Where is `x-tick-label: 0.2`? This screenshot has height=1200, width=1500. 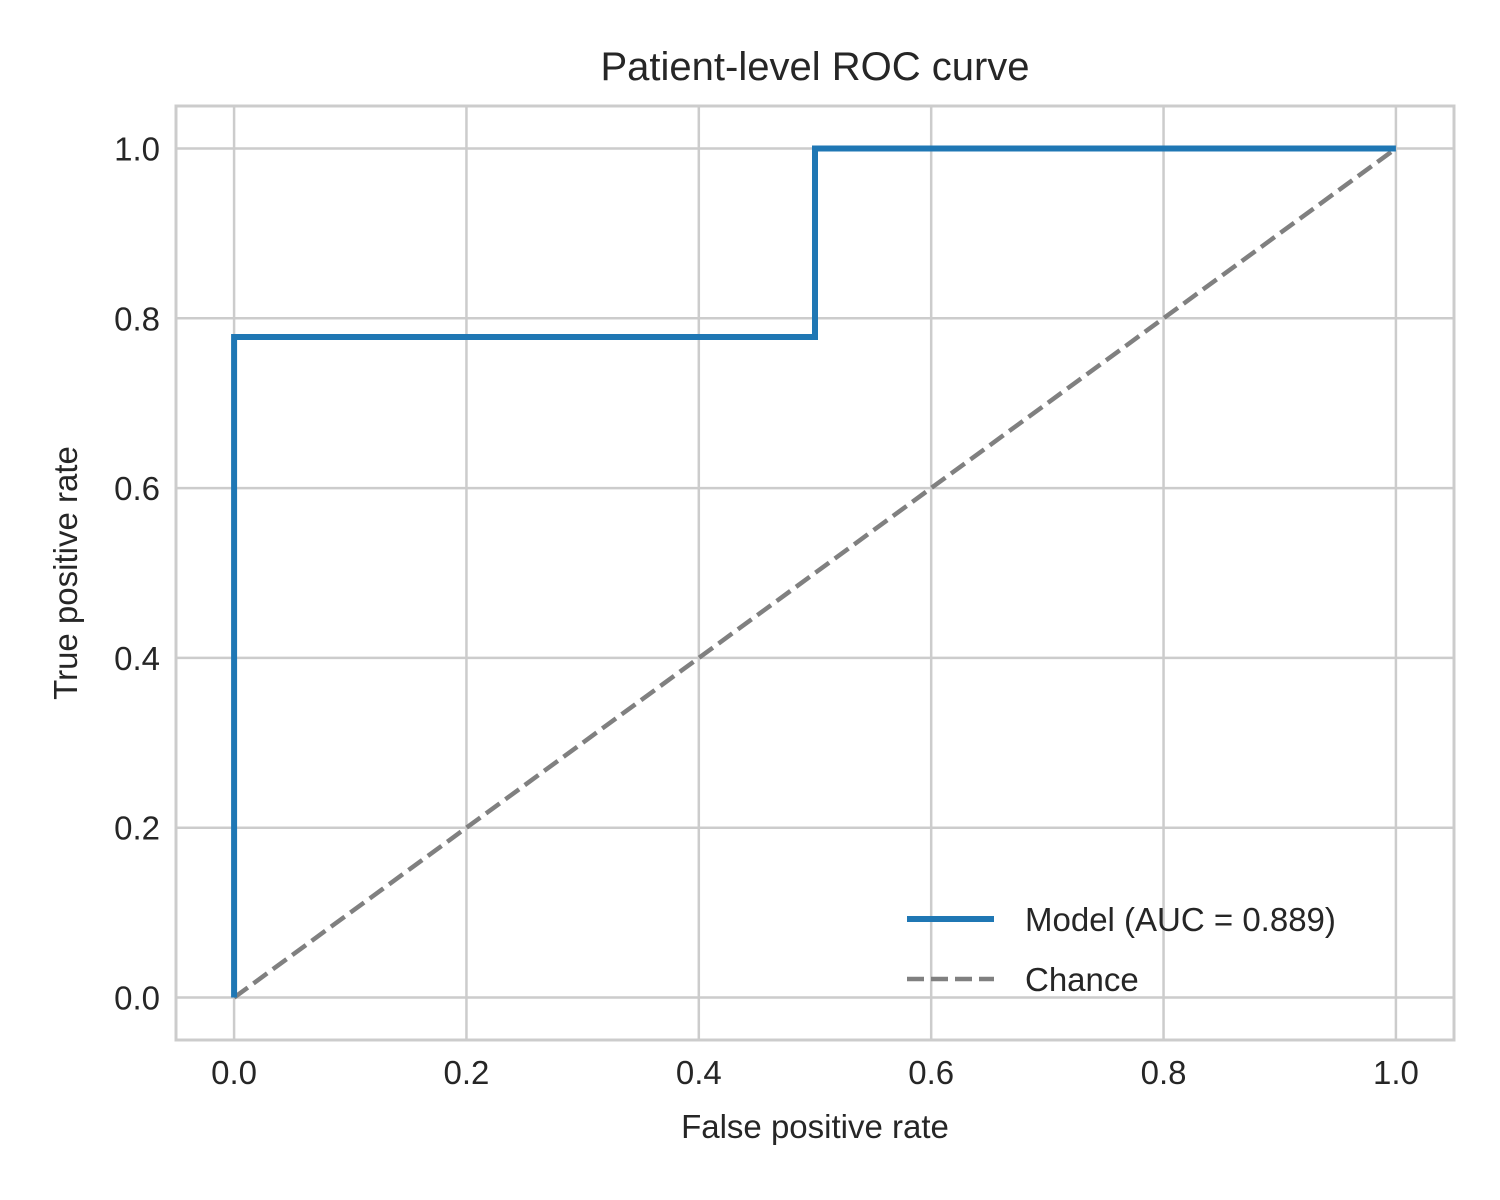 x-tick-label: 0.2 is located at coordinates (467, 1072).